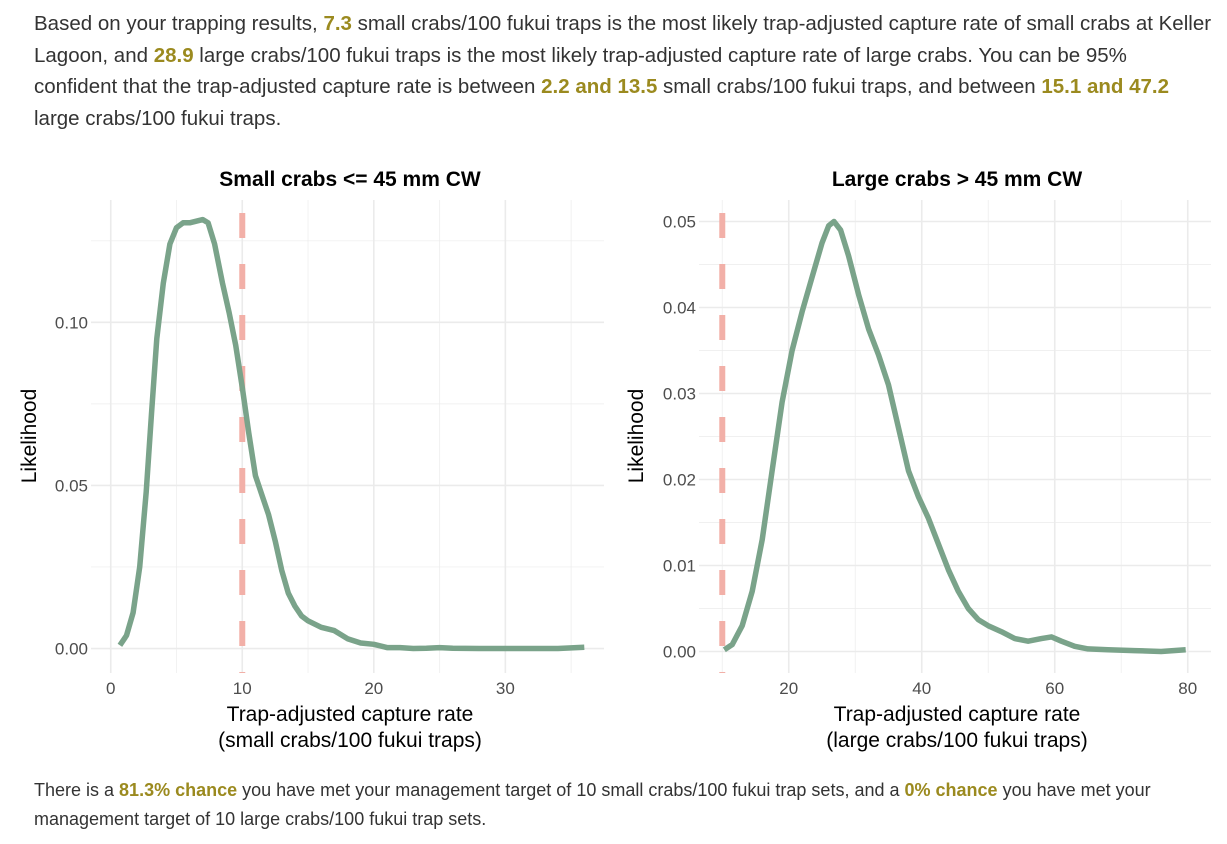 This screenshot has width=1227, height=844. What do you see at coordinates (350, 179) in the screenshot?
I see `chart-title: Small crabs <= 45 mm CW` at bounding box center [350, 179].